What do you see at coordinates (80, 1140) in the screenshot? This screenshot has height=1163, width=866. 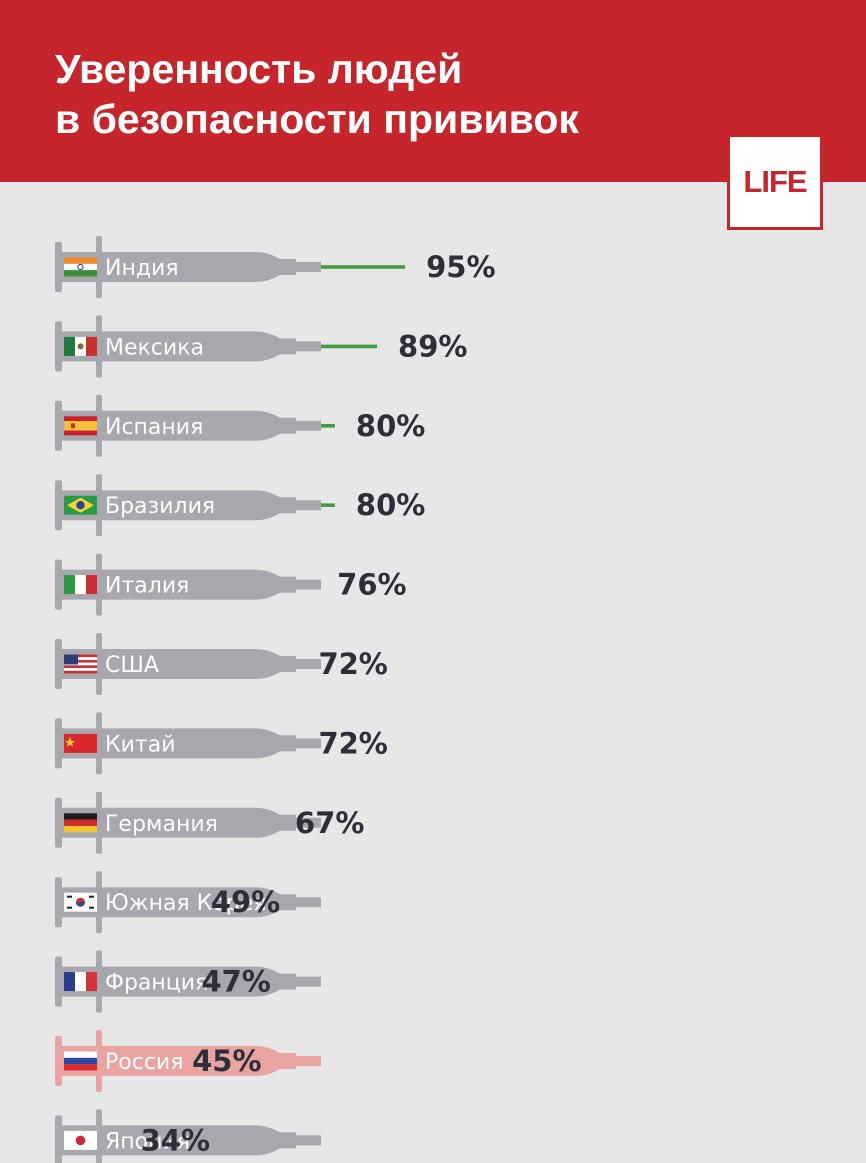 I see `japan-flag-icon` at bounding box center [80, 1140].